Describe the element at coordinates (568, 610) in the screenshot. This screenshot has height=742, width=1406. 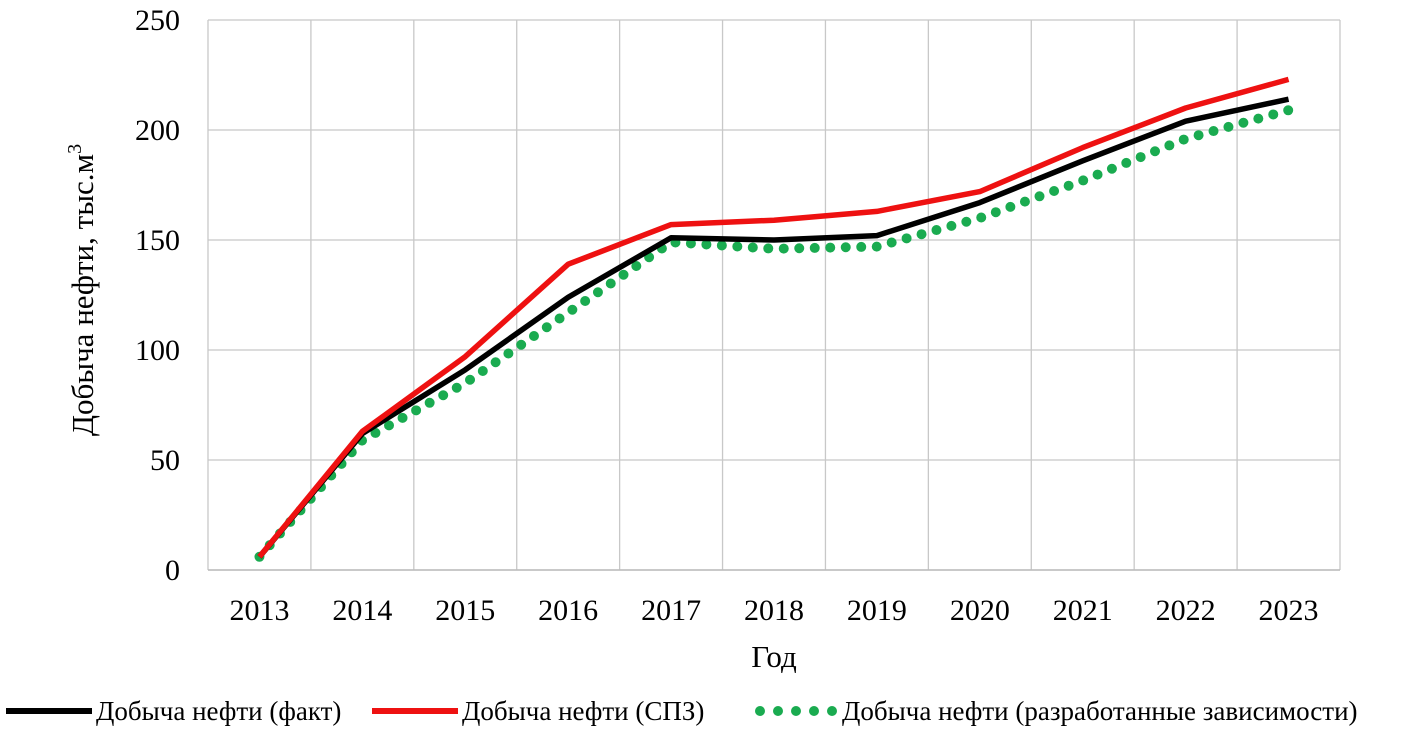
I see `x-tick-label: 2016` at that location.